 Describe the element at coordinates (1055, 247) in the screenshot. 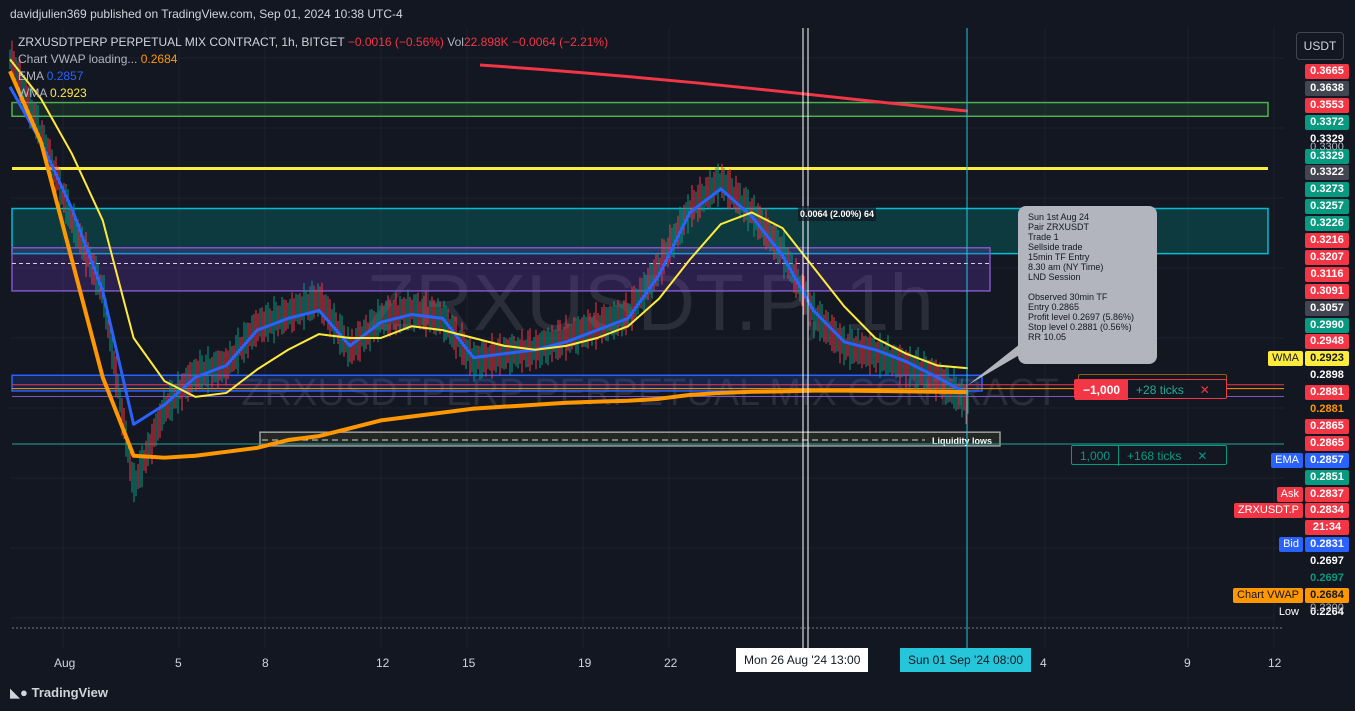

I see `note-line: Sellside trade` at that location.